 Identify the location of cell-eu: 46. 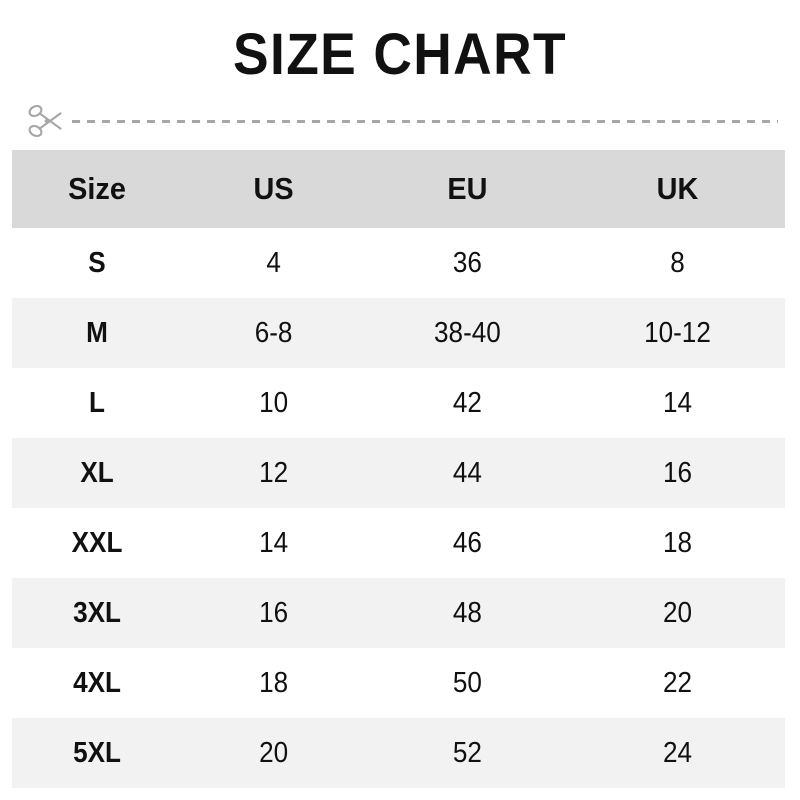
(468, 542).